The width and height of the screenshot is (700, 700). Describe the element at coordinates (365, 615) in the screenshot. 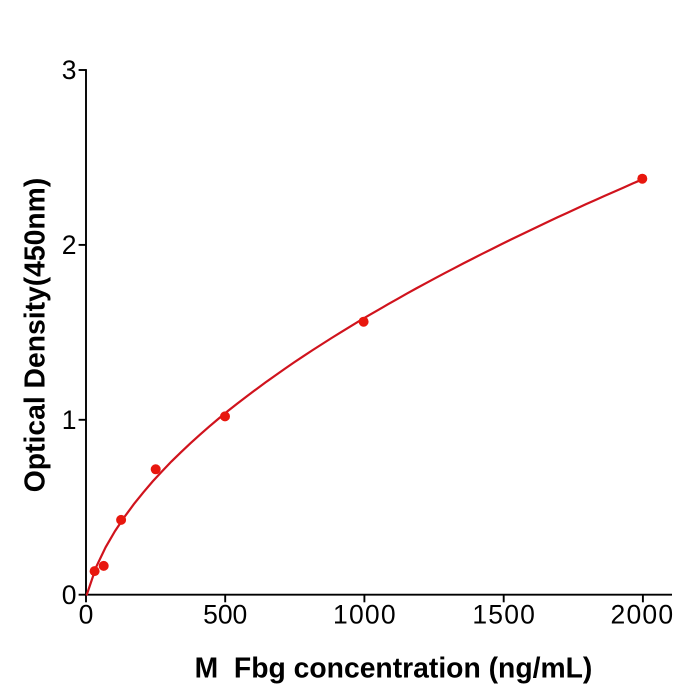

I see `svg-text: 1000` at that location.